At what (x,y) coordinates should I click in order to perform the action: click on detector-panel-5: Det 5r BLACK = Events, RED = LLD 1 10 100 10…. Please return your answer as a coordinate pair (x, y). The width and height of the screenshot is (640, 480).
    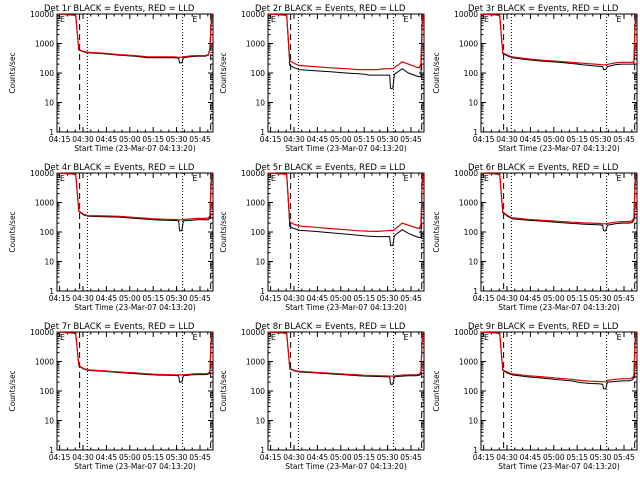
    Looking at the image, I should click on (322, 237).